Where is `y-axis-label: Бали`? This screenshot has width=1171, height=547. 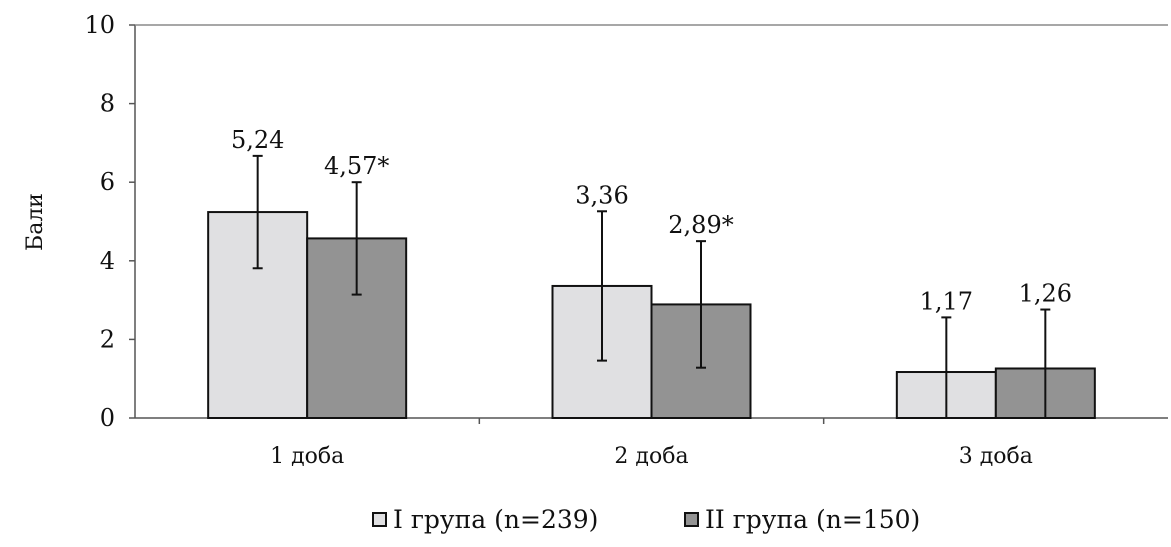
y-axis-label: Бали is located at coordinates (35, 222).